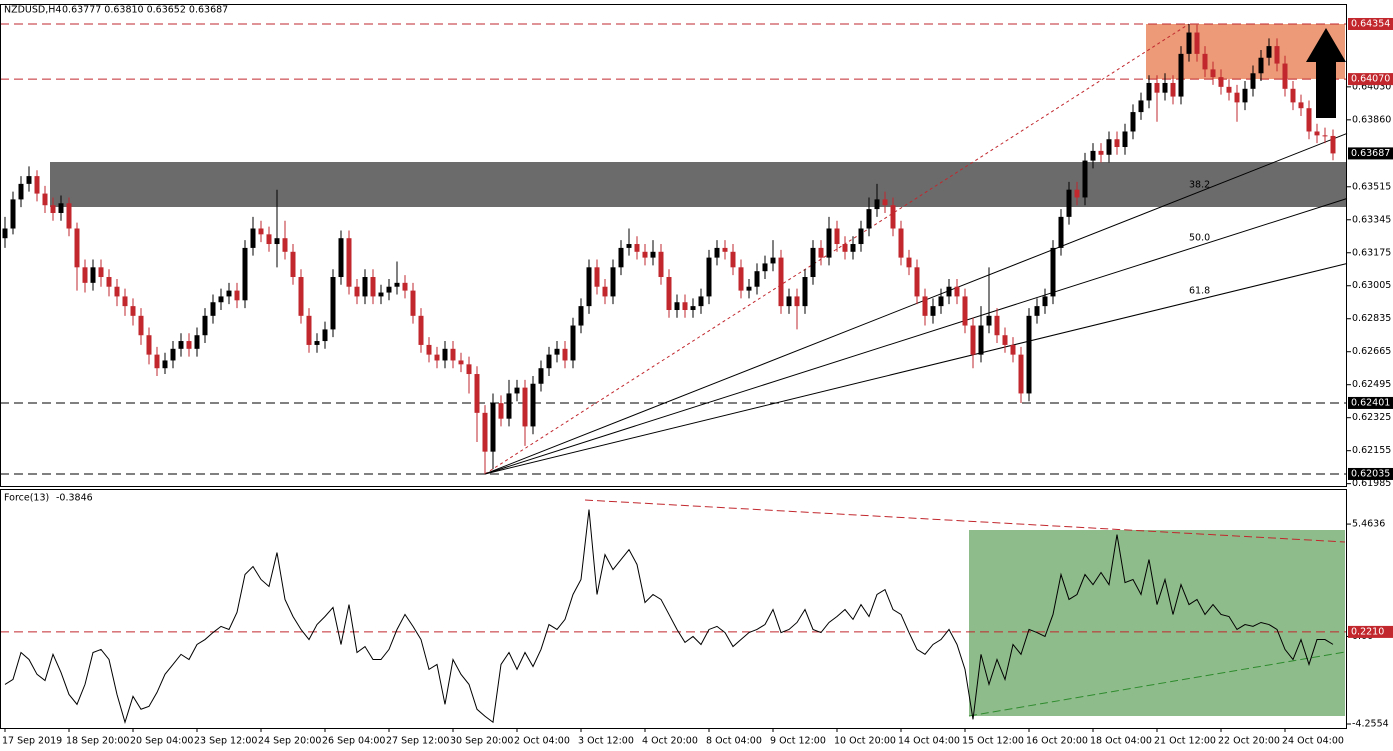  Describe the element at coordinates (1121, 741) in the screenshot. I see `x-tick-label: 18 Oct 04:00` at that location.